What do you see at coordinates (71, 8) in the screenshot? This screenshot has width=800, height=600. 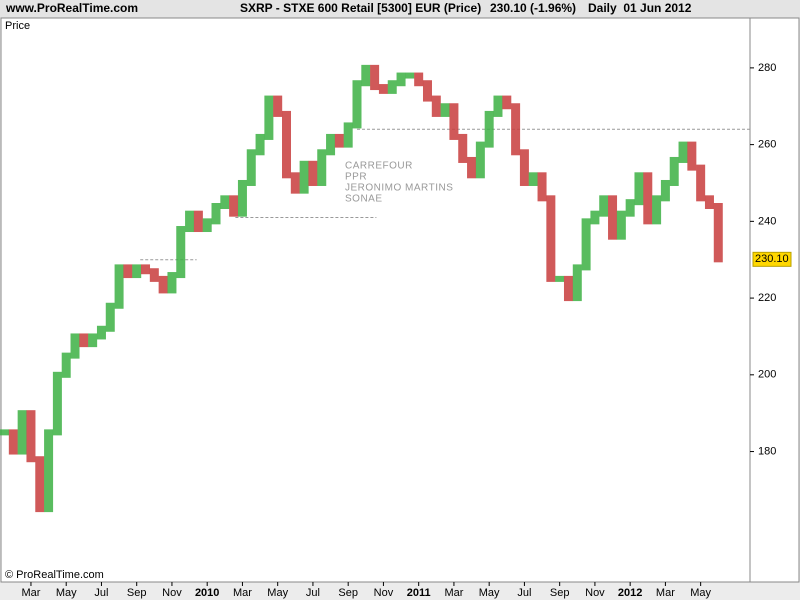 I see `site-name: www.ProRealTime.com` at bounding box center [71, 8].